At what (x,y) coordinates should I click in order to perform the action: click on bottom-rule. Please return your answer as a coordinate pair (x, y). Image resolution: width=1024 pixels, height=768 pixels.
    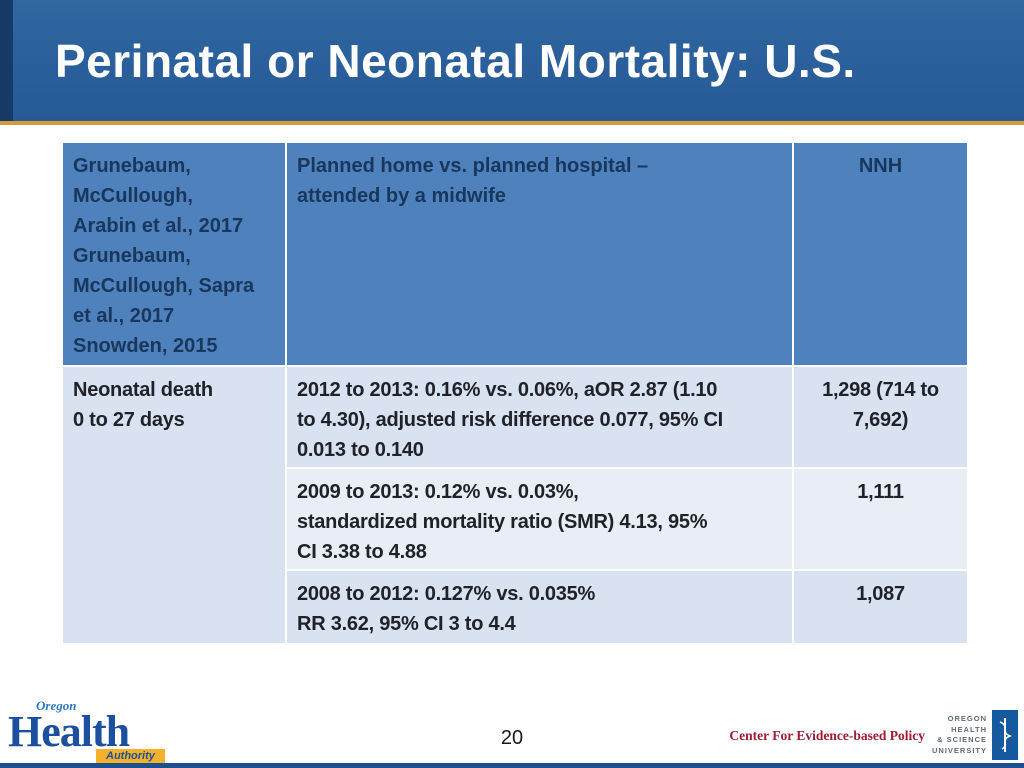
    Looking at the image, I should click on (512, 765).